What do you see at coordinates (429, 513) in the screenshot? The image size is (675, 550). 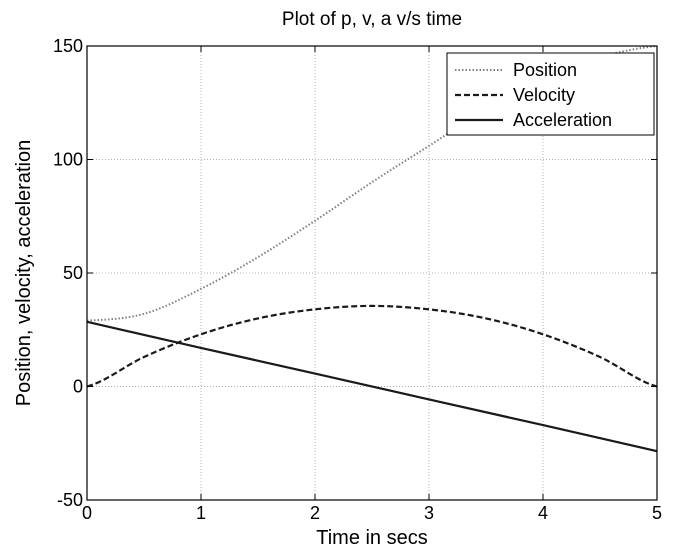 I see `x-tick-label: 3` at bounding box center [429, 513].